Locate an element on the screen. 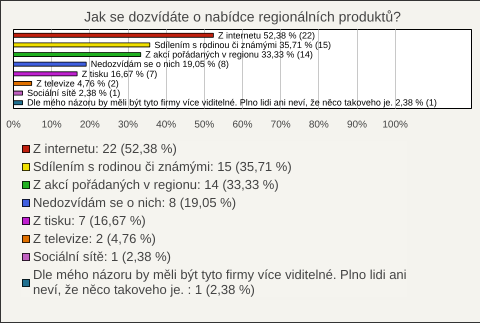  category-label: Z televize 4,76 % (2) is located at coordinates (77, 83).